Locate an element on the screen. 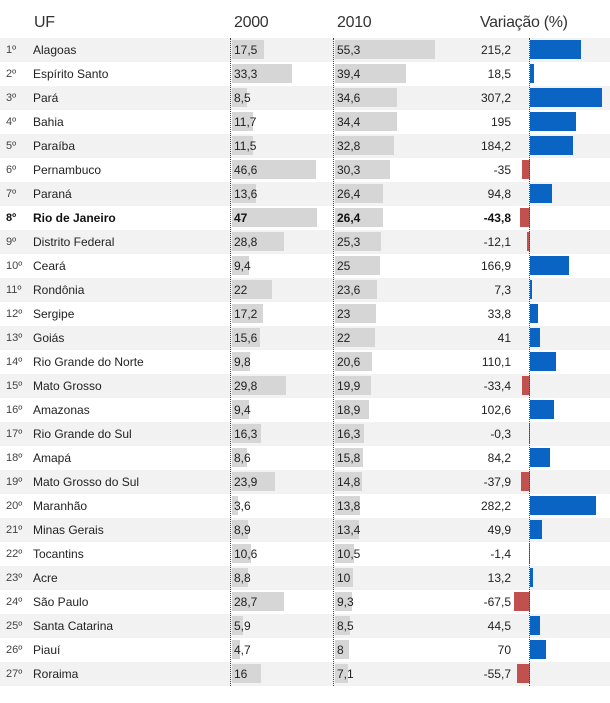  value-2000: 28,8 is located at coordinates (246, 242).